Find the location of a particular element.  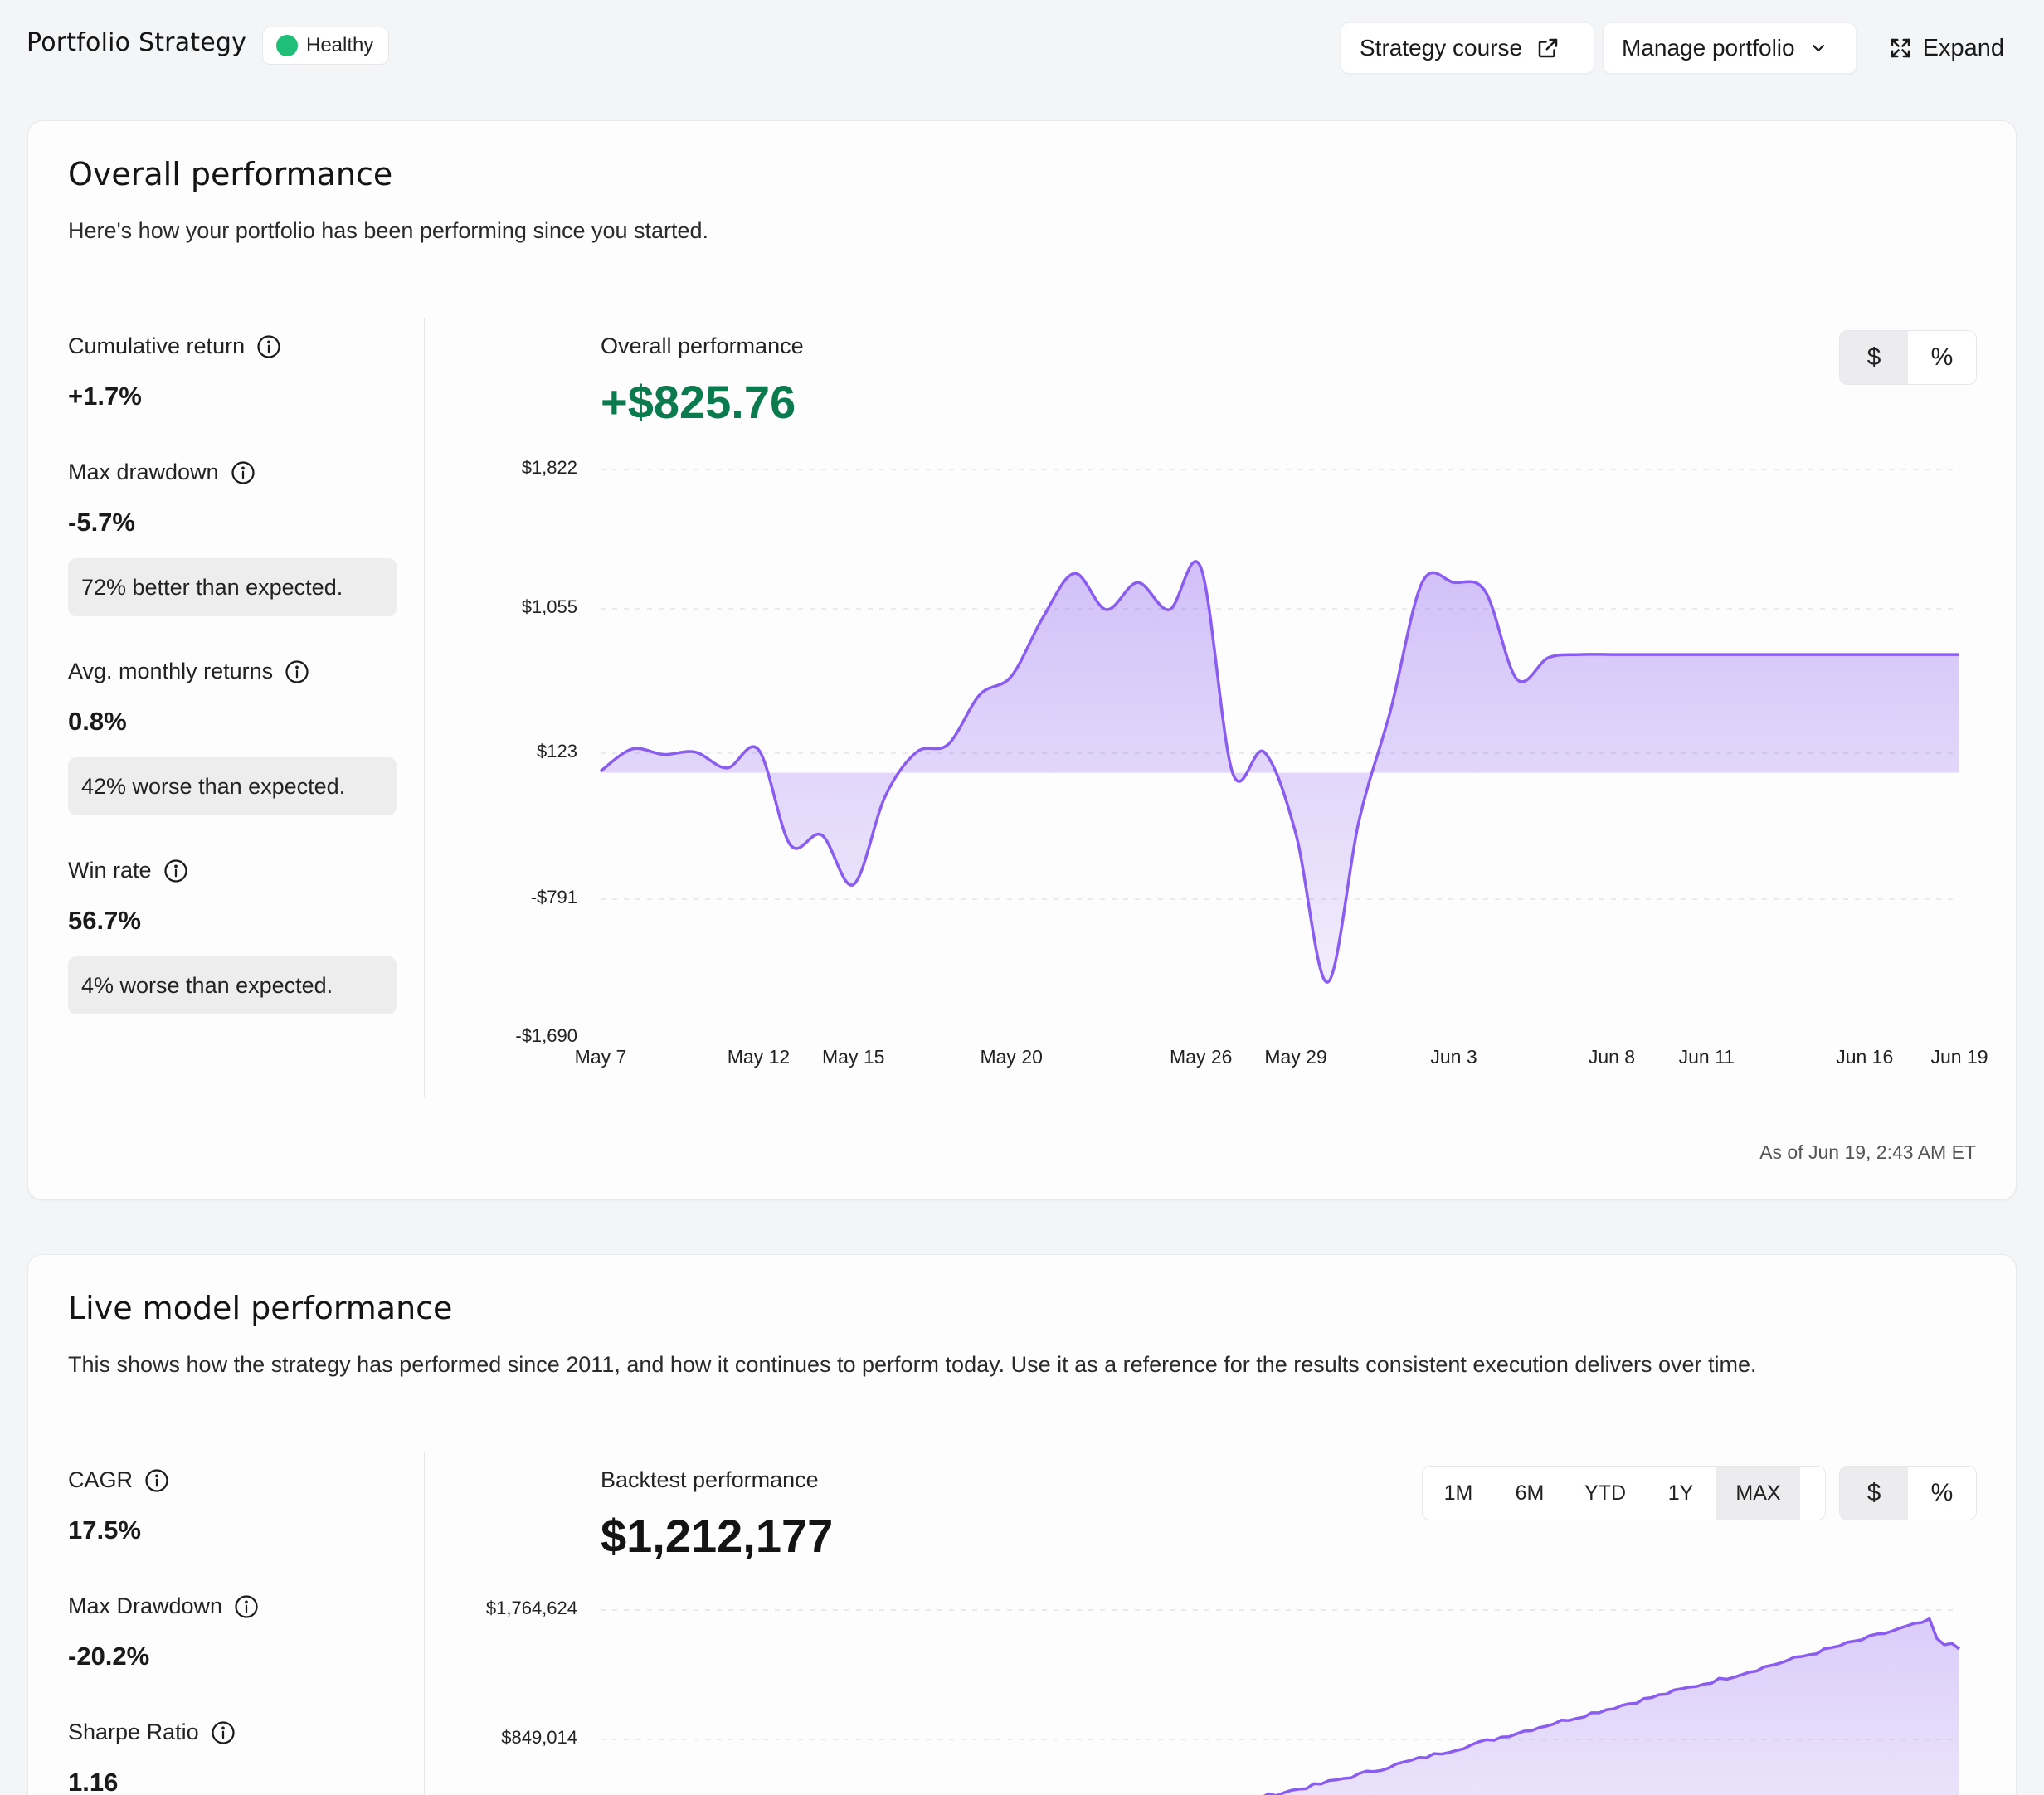

strategy-course-button: Strategy course is located at coordinates (1467, 48).